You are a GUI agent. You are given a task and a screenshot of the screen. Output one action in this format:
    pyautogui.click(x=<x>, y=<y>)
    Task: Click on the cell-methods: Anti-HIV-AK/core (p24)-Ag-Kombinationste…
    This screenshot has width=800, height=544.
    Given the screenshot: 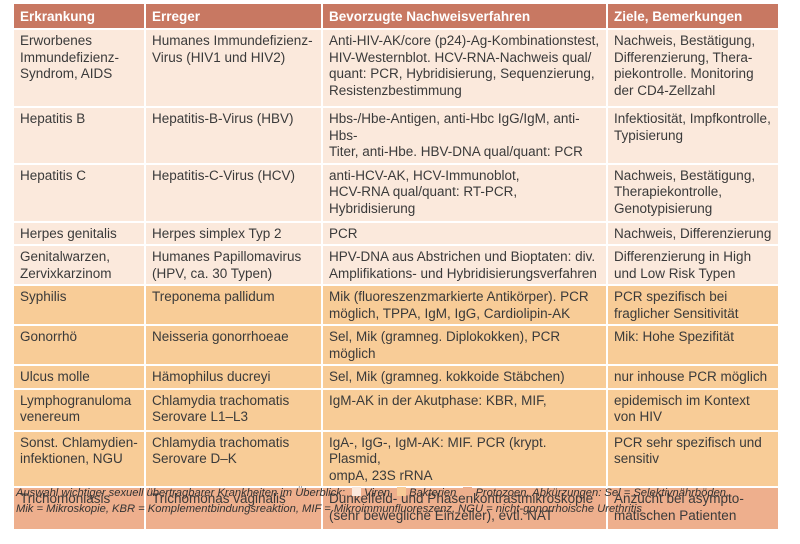 What is the action you would take?
    pyautogui.click(x=465, y=67)
    